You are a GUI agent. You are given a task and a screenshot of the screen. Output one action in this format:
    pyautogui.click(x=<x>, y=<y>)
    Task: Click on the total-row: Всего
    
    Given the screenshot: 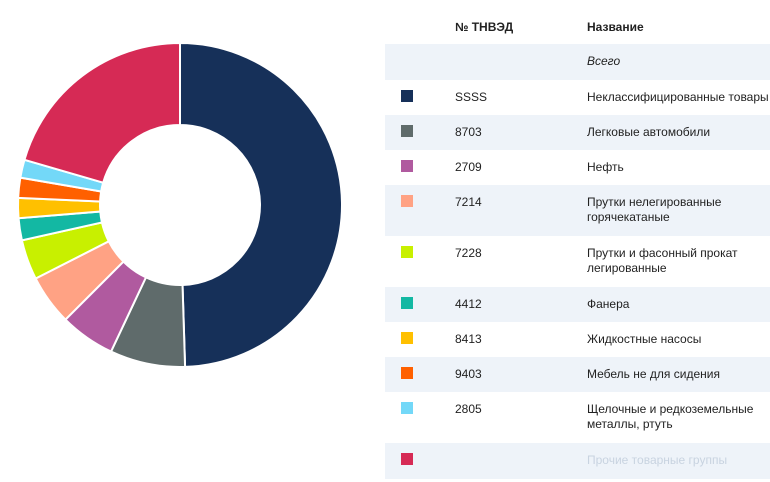 What is the action you would take?
    pyautogui.click(x=577, y=62)
    